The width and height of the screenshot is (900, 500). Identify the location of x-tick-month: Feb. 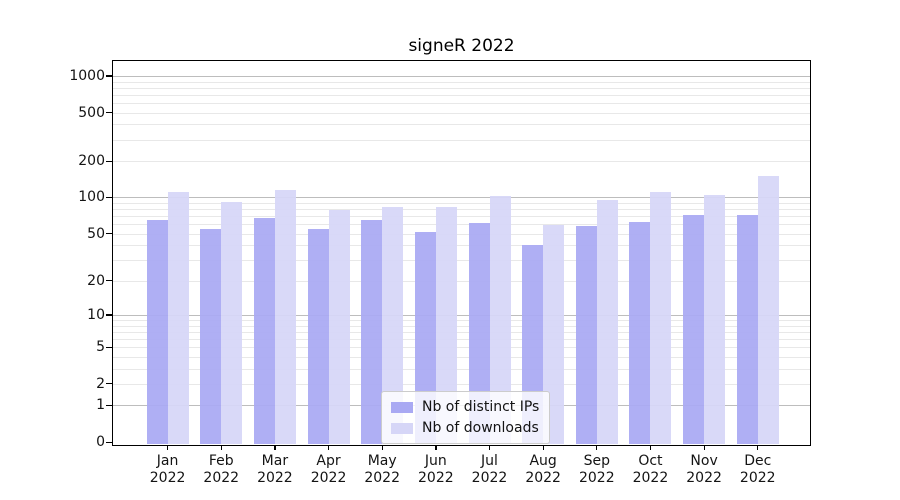
(221, 461).